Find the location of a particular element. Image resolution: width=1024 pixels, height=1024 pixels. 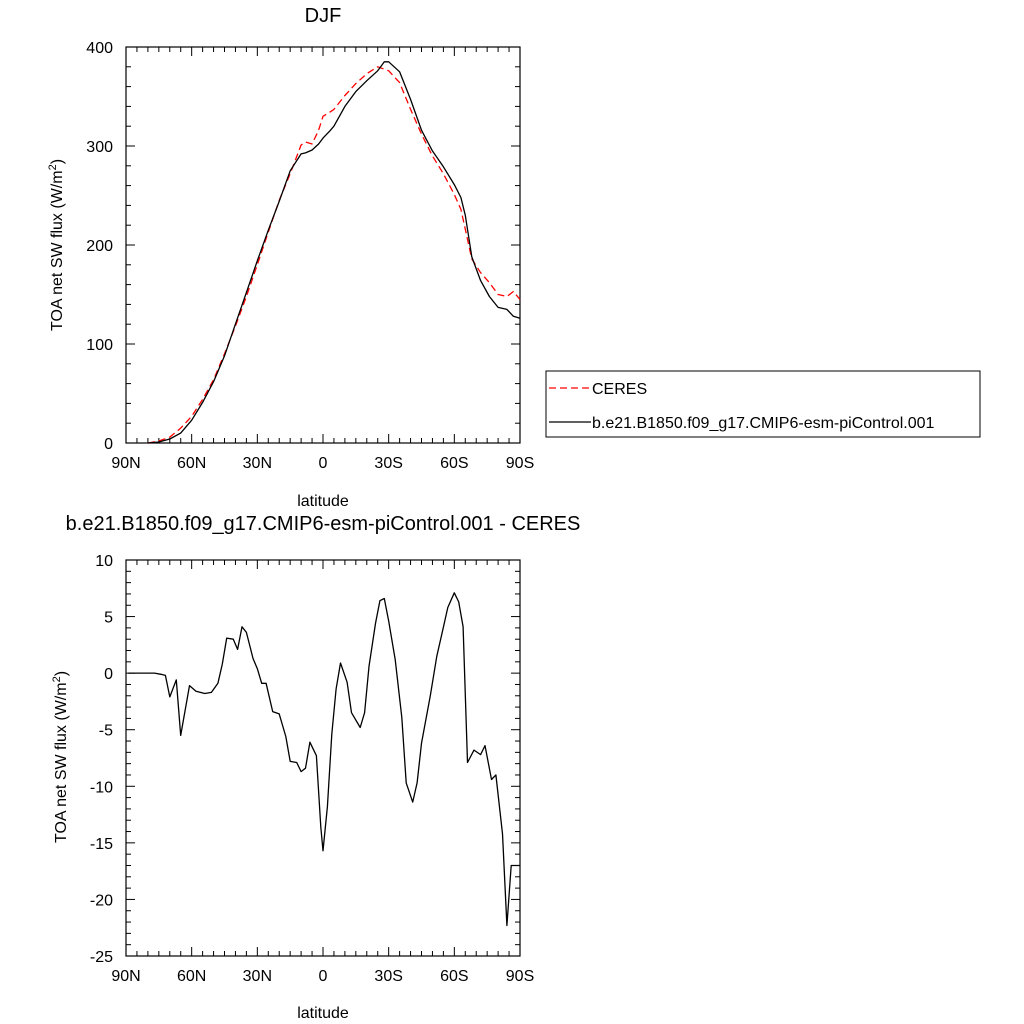

top-x-tick-label: 90S is located at coordinates (520, 463).